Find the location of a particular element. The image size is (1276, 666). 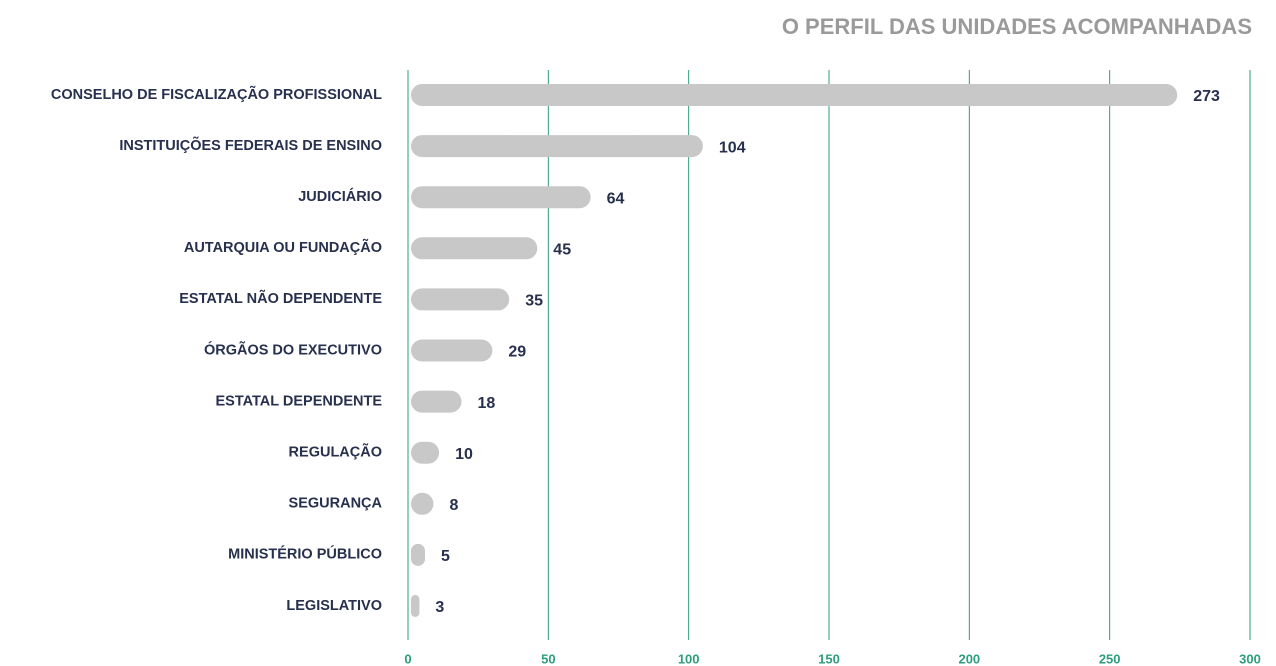

value-label: 8 is located at coordinates (453, 505).